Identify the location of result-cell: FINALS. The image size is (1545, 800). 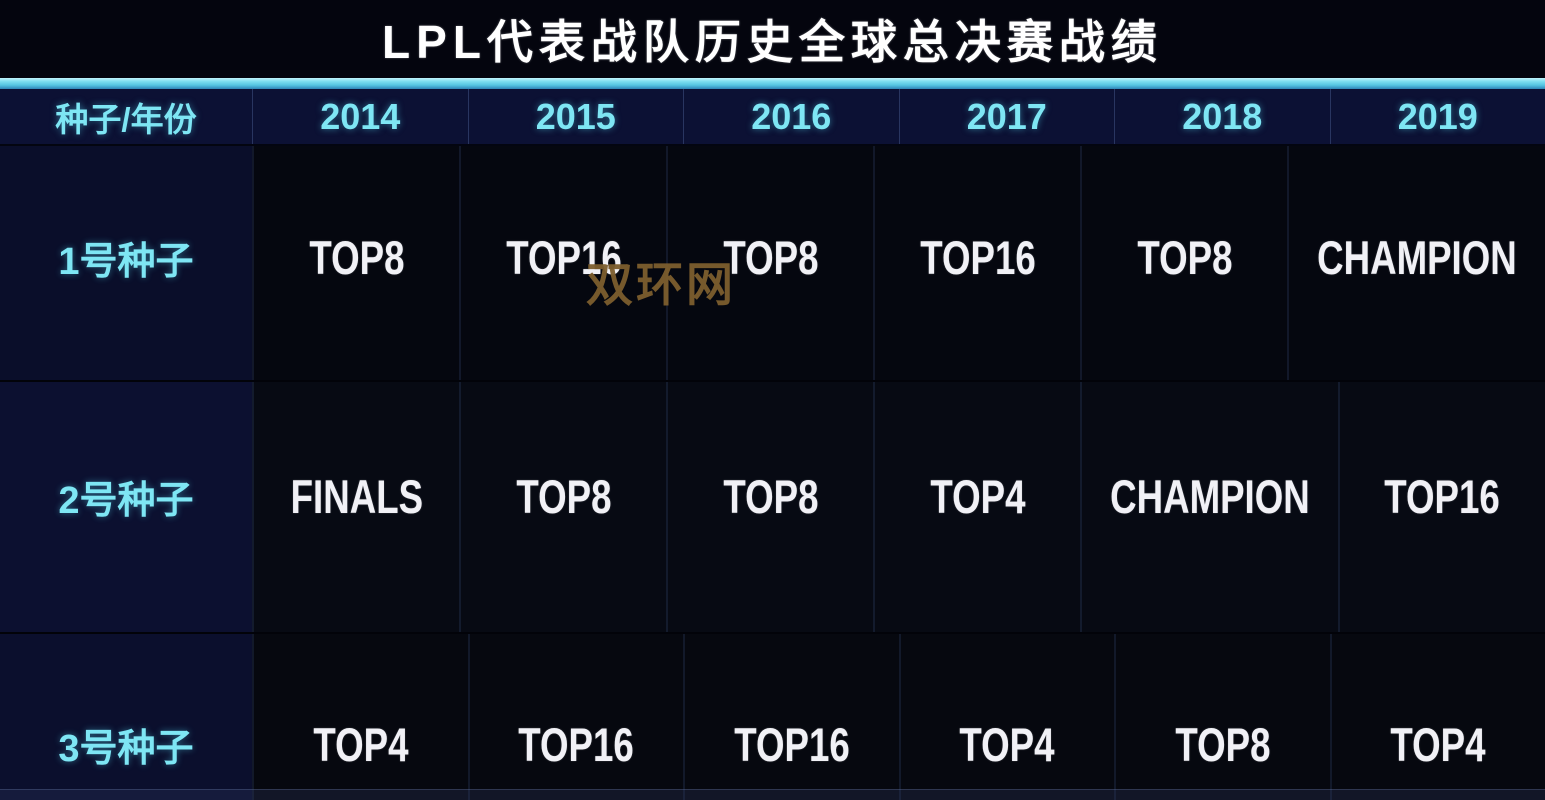
(356, 507).